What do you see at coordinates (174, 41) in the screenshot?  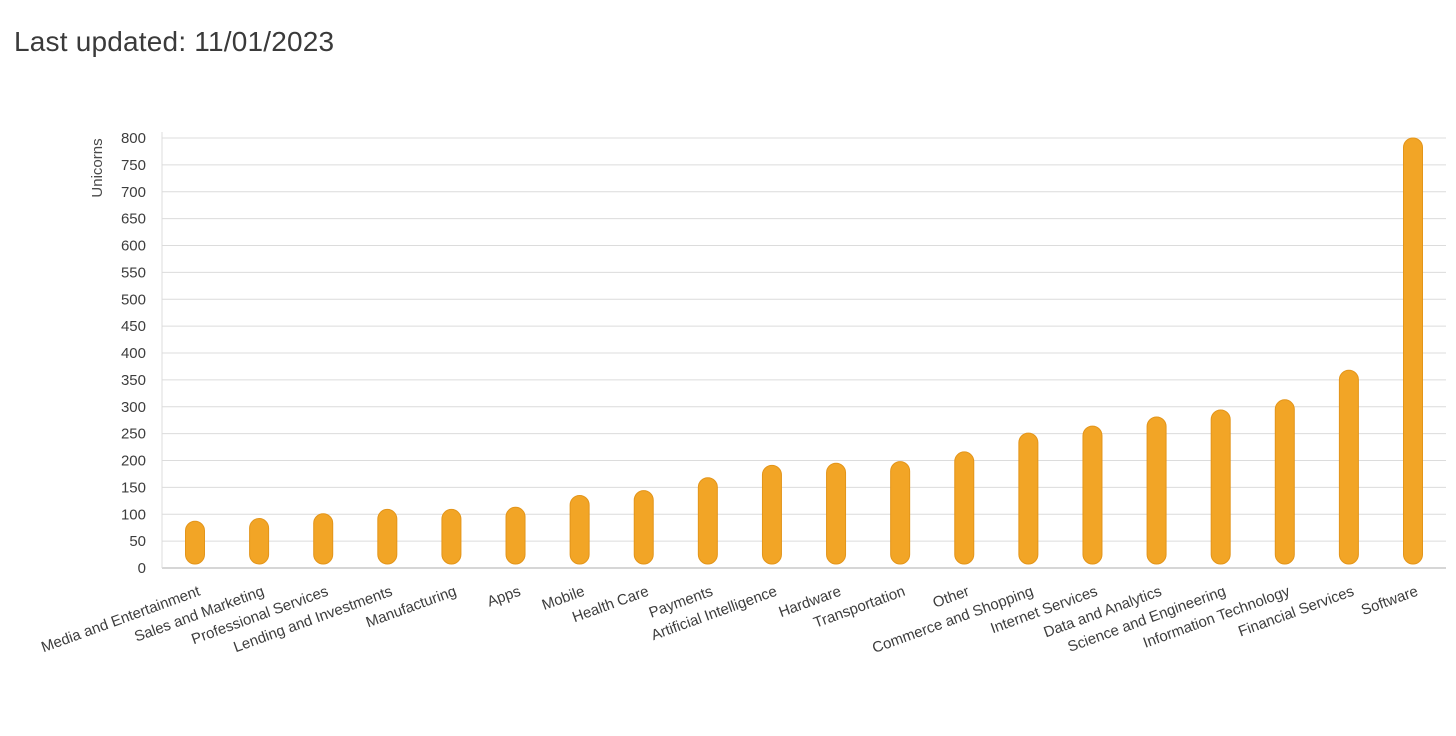 I see `last-updated-text: Last updated: 11/01/2023` at bounding box center [174, 41].